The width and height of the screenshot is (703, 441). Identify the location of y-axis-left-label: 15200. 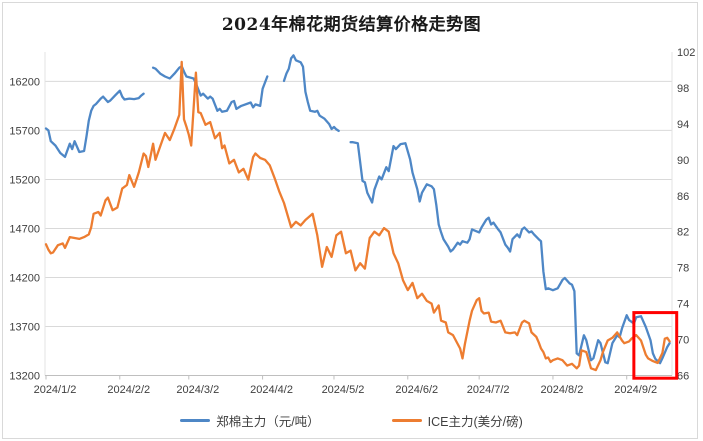
(24, 180).